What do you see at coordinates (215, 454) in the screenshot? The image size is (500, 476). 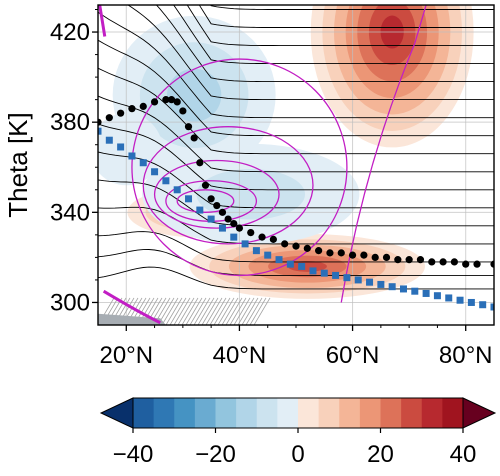 I see `colorbar-tick-label: −20` at bounding box center [215, 454].